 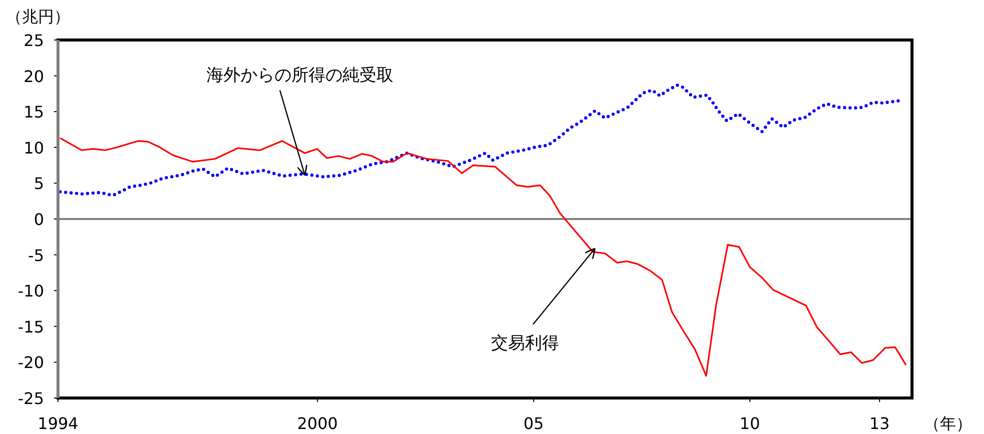 What do you see at coordinates (38, 16) in the screenshot?
I see `y-axis-title: （兆円）` at bounding box center [38, 16].